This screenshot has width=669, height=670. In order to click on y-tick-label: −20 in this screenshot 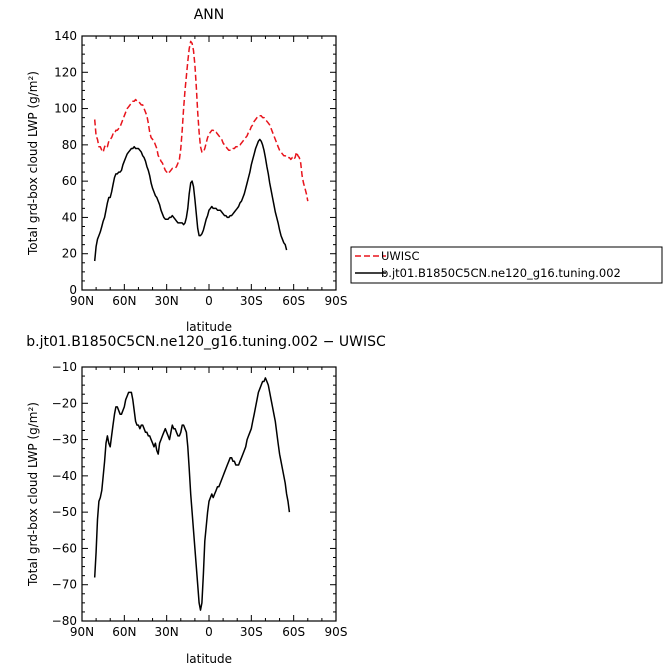, I will do `click(64, 403)`.